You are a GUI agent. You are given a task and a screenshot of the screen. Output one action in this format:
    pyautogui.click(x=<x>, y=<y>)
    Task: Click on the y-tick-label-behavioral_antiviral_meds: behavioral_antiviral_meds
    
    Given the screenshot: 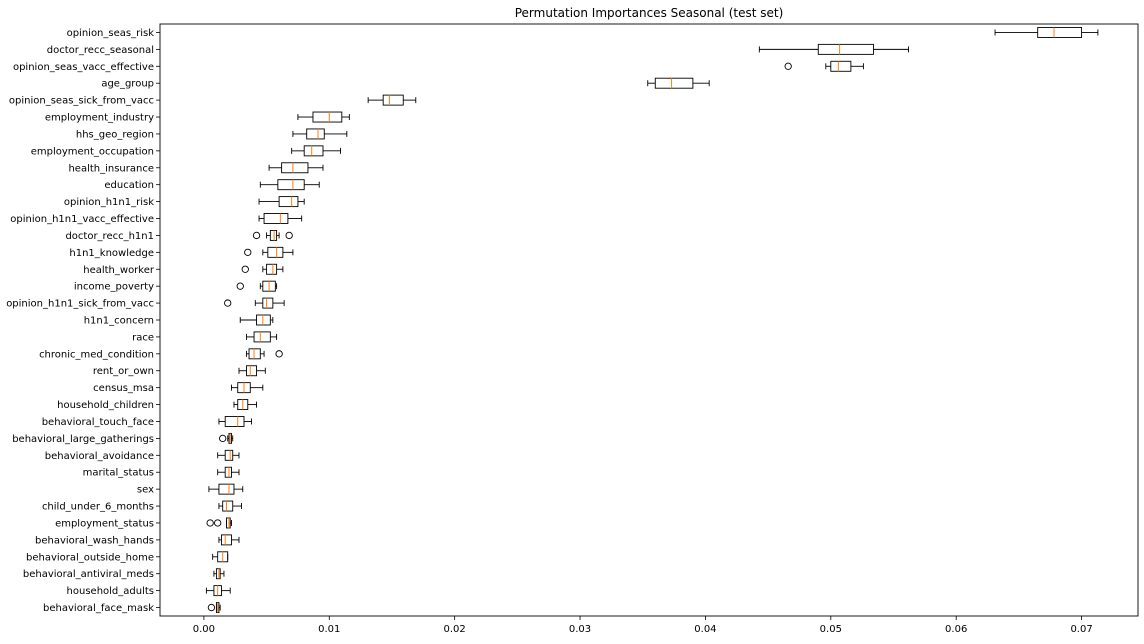 What is the action you would take?
    pyautogui.click(x=88, y=574)
    